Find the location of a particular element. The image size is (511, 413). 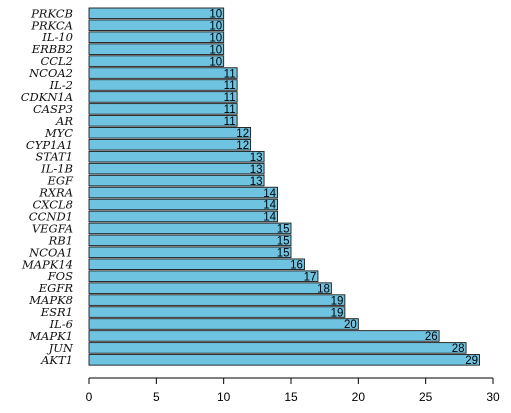

category-label-cxcl8: CXCL8 is located at coordinates (52, 205).